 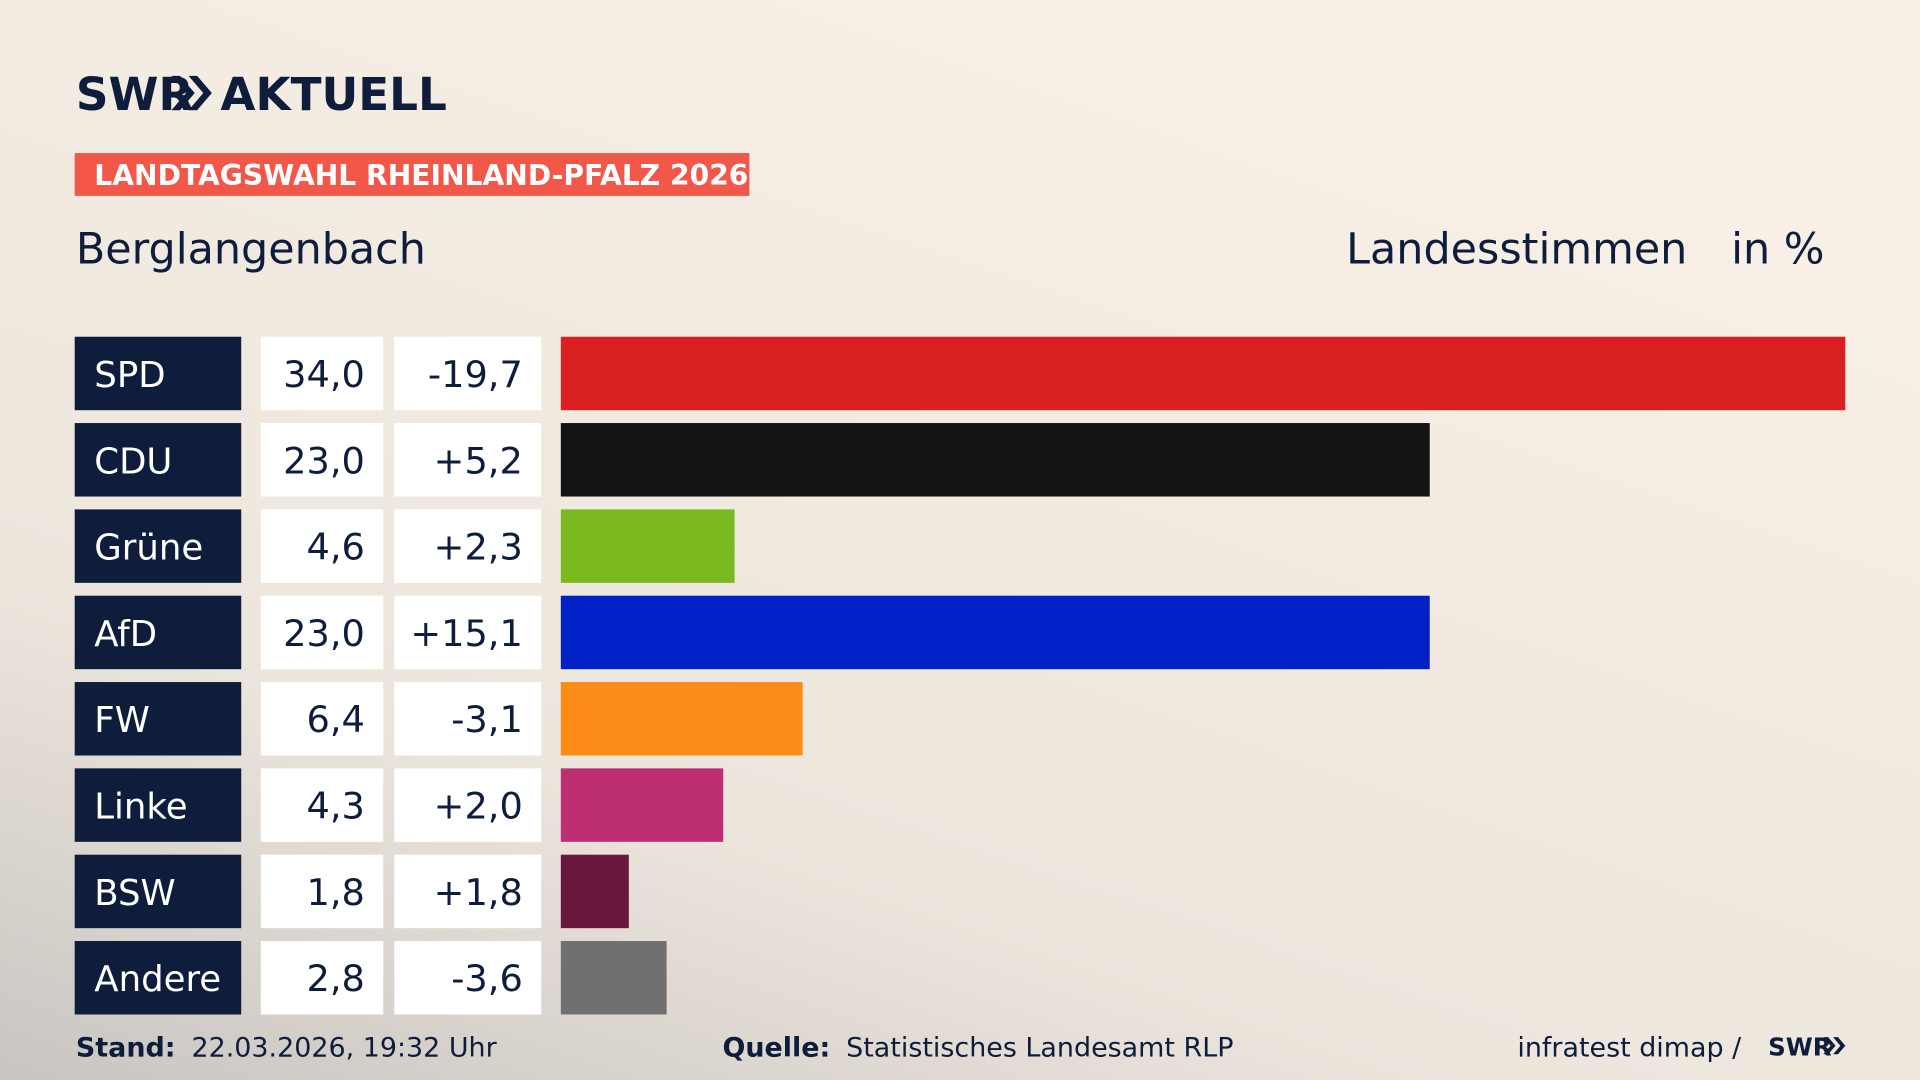 I want to click on source: Statistisches Landesamt RLP, so click(x=1039, y=1048).